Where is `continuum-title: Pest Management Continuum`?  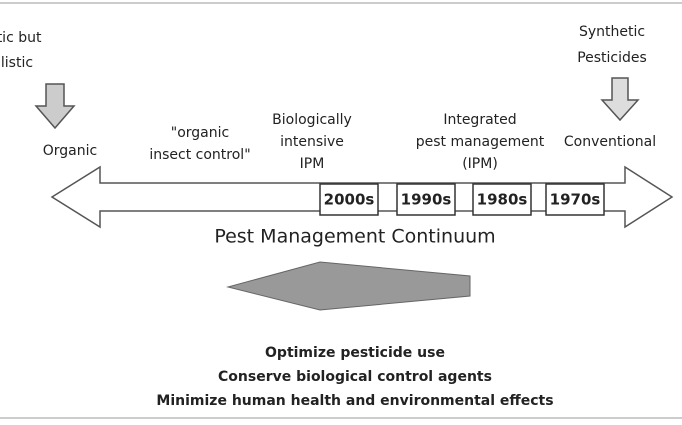
continuum-title: Pest Management Continuum is located at coordinates (354, 237).